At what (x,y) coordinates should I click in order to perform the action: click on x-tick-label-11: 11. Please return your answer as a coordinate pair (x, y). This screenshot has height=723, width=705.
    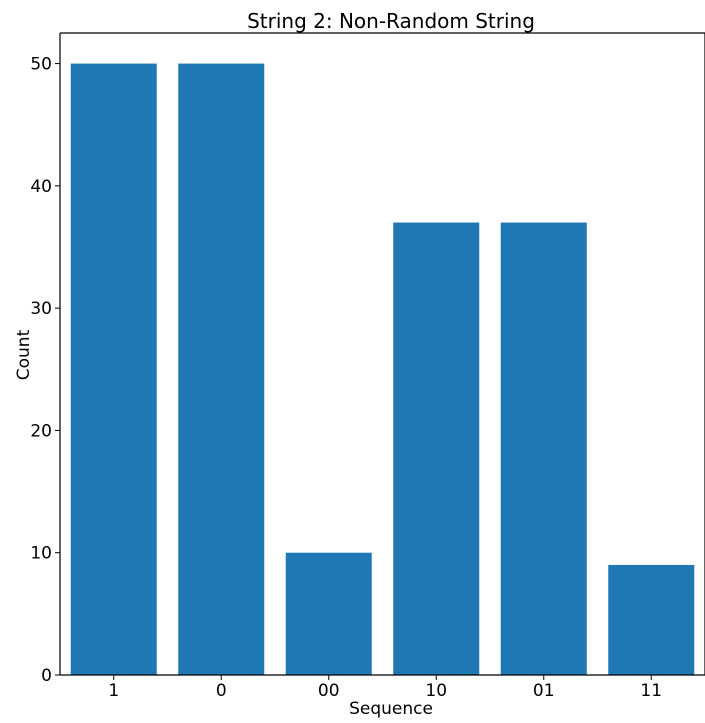
    Looking at the image, I should click on (651, 691).